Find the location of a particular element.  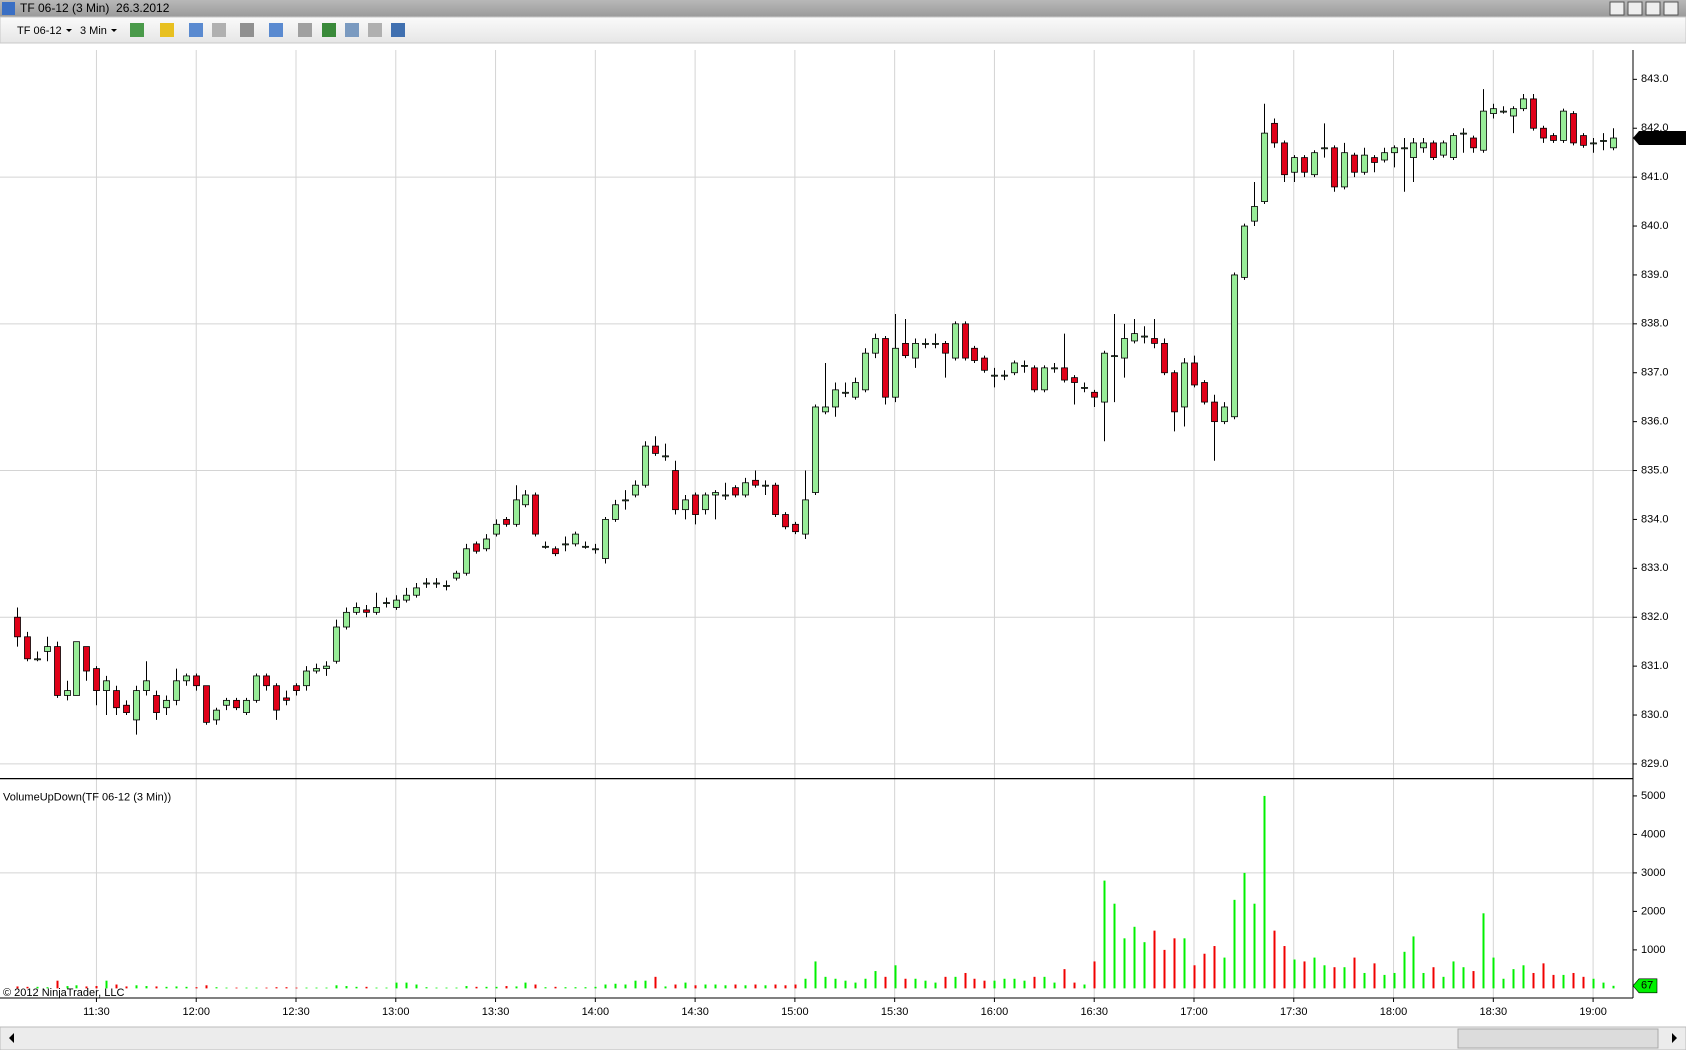

maximize-button is located at coordinates (1653, 8).